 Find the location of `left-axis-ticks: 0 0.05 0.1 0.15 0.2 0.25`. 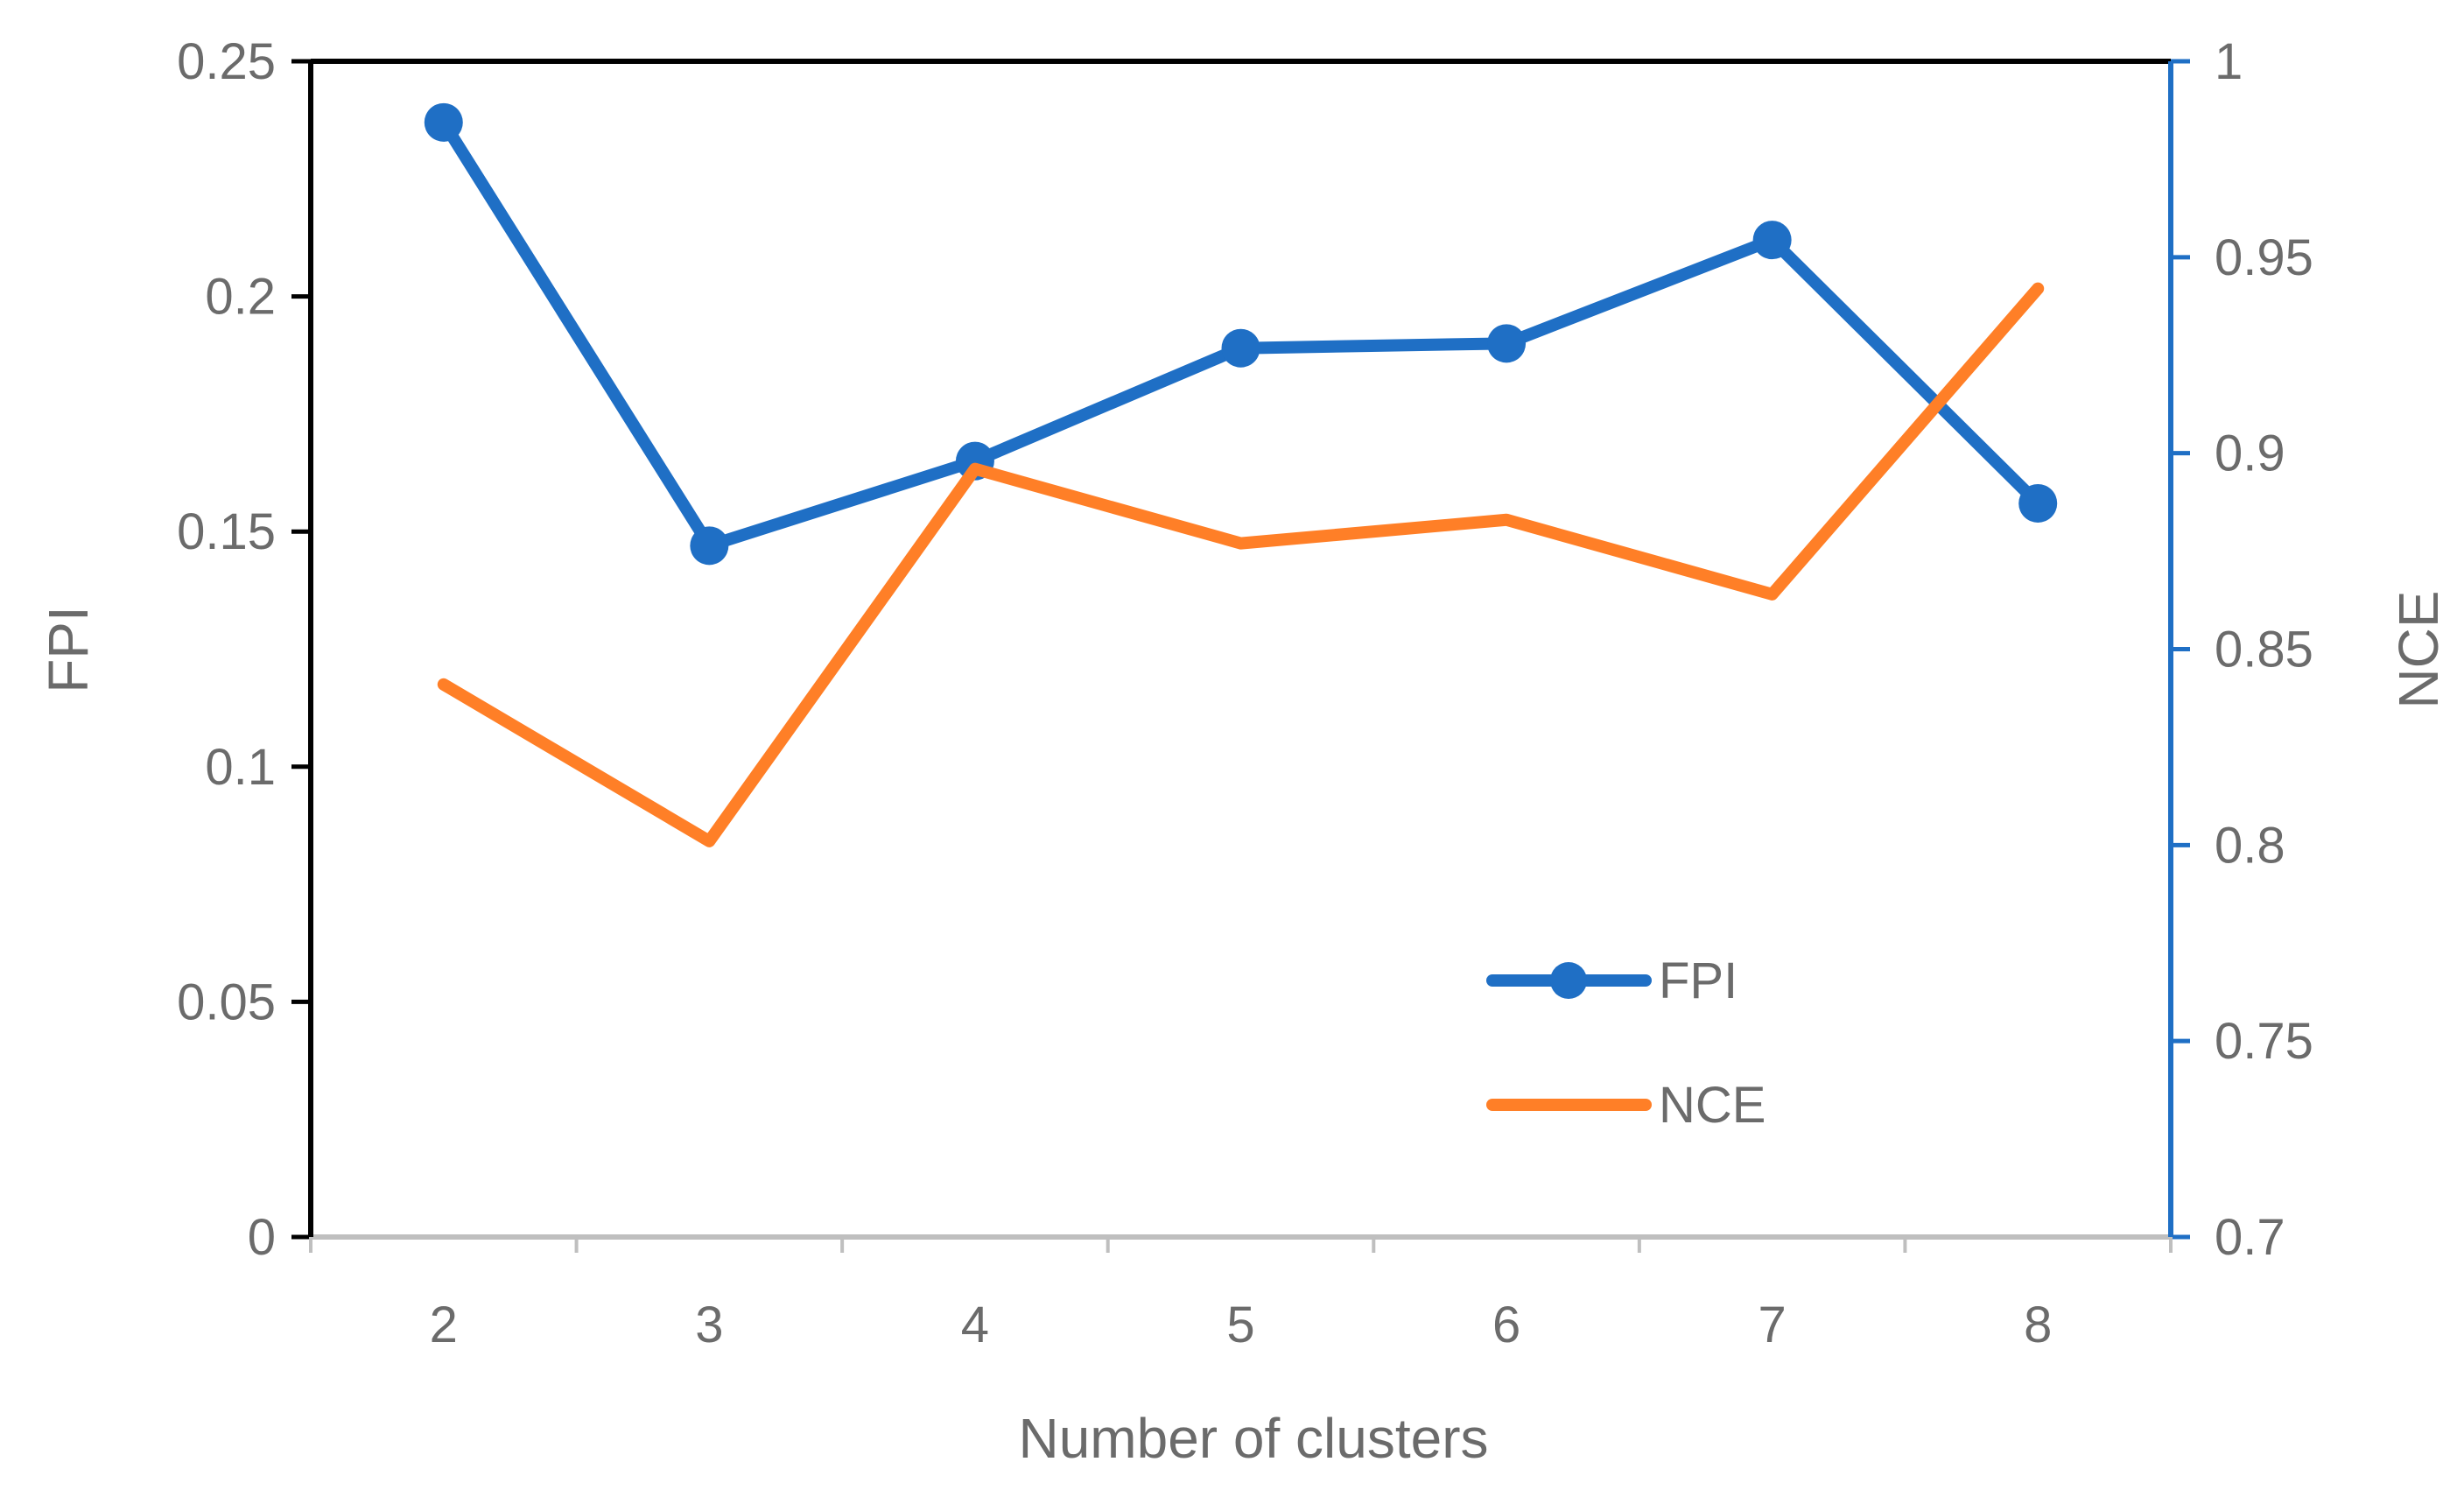

left-axis-ticks: 0 0.05 0.1 0.15 0.2 0.25 is located at coordinates (244, 650).